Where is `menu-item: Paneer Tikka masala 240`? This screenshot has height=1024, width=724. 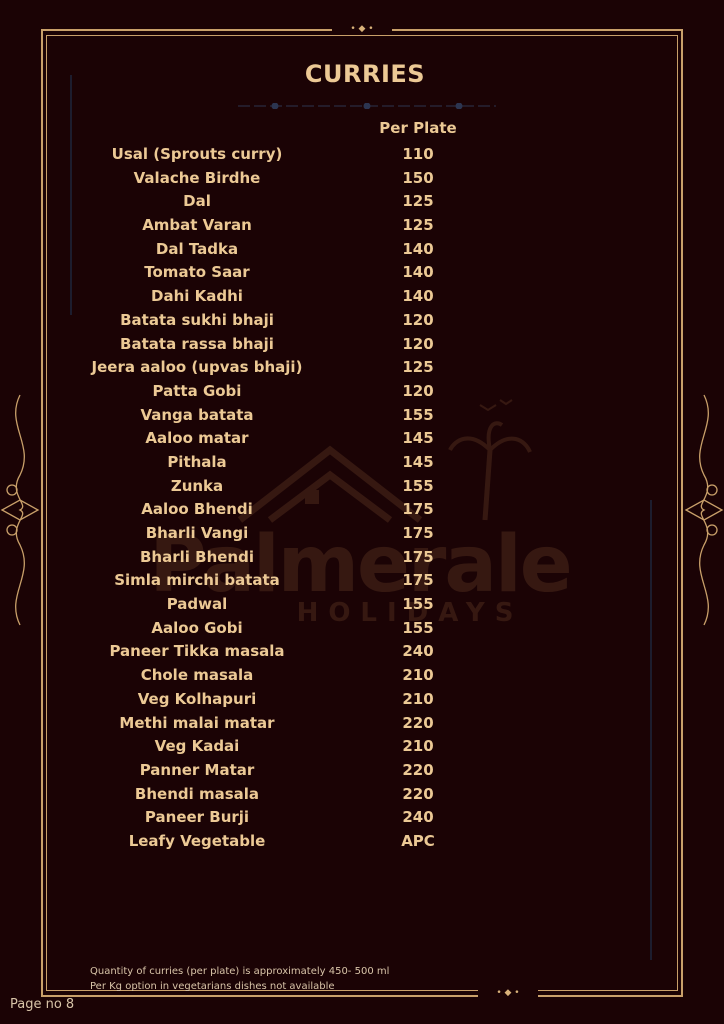 menu-item: Paneer Tikka masala 240 is located at coordinates (362, 652).